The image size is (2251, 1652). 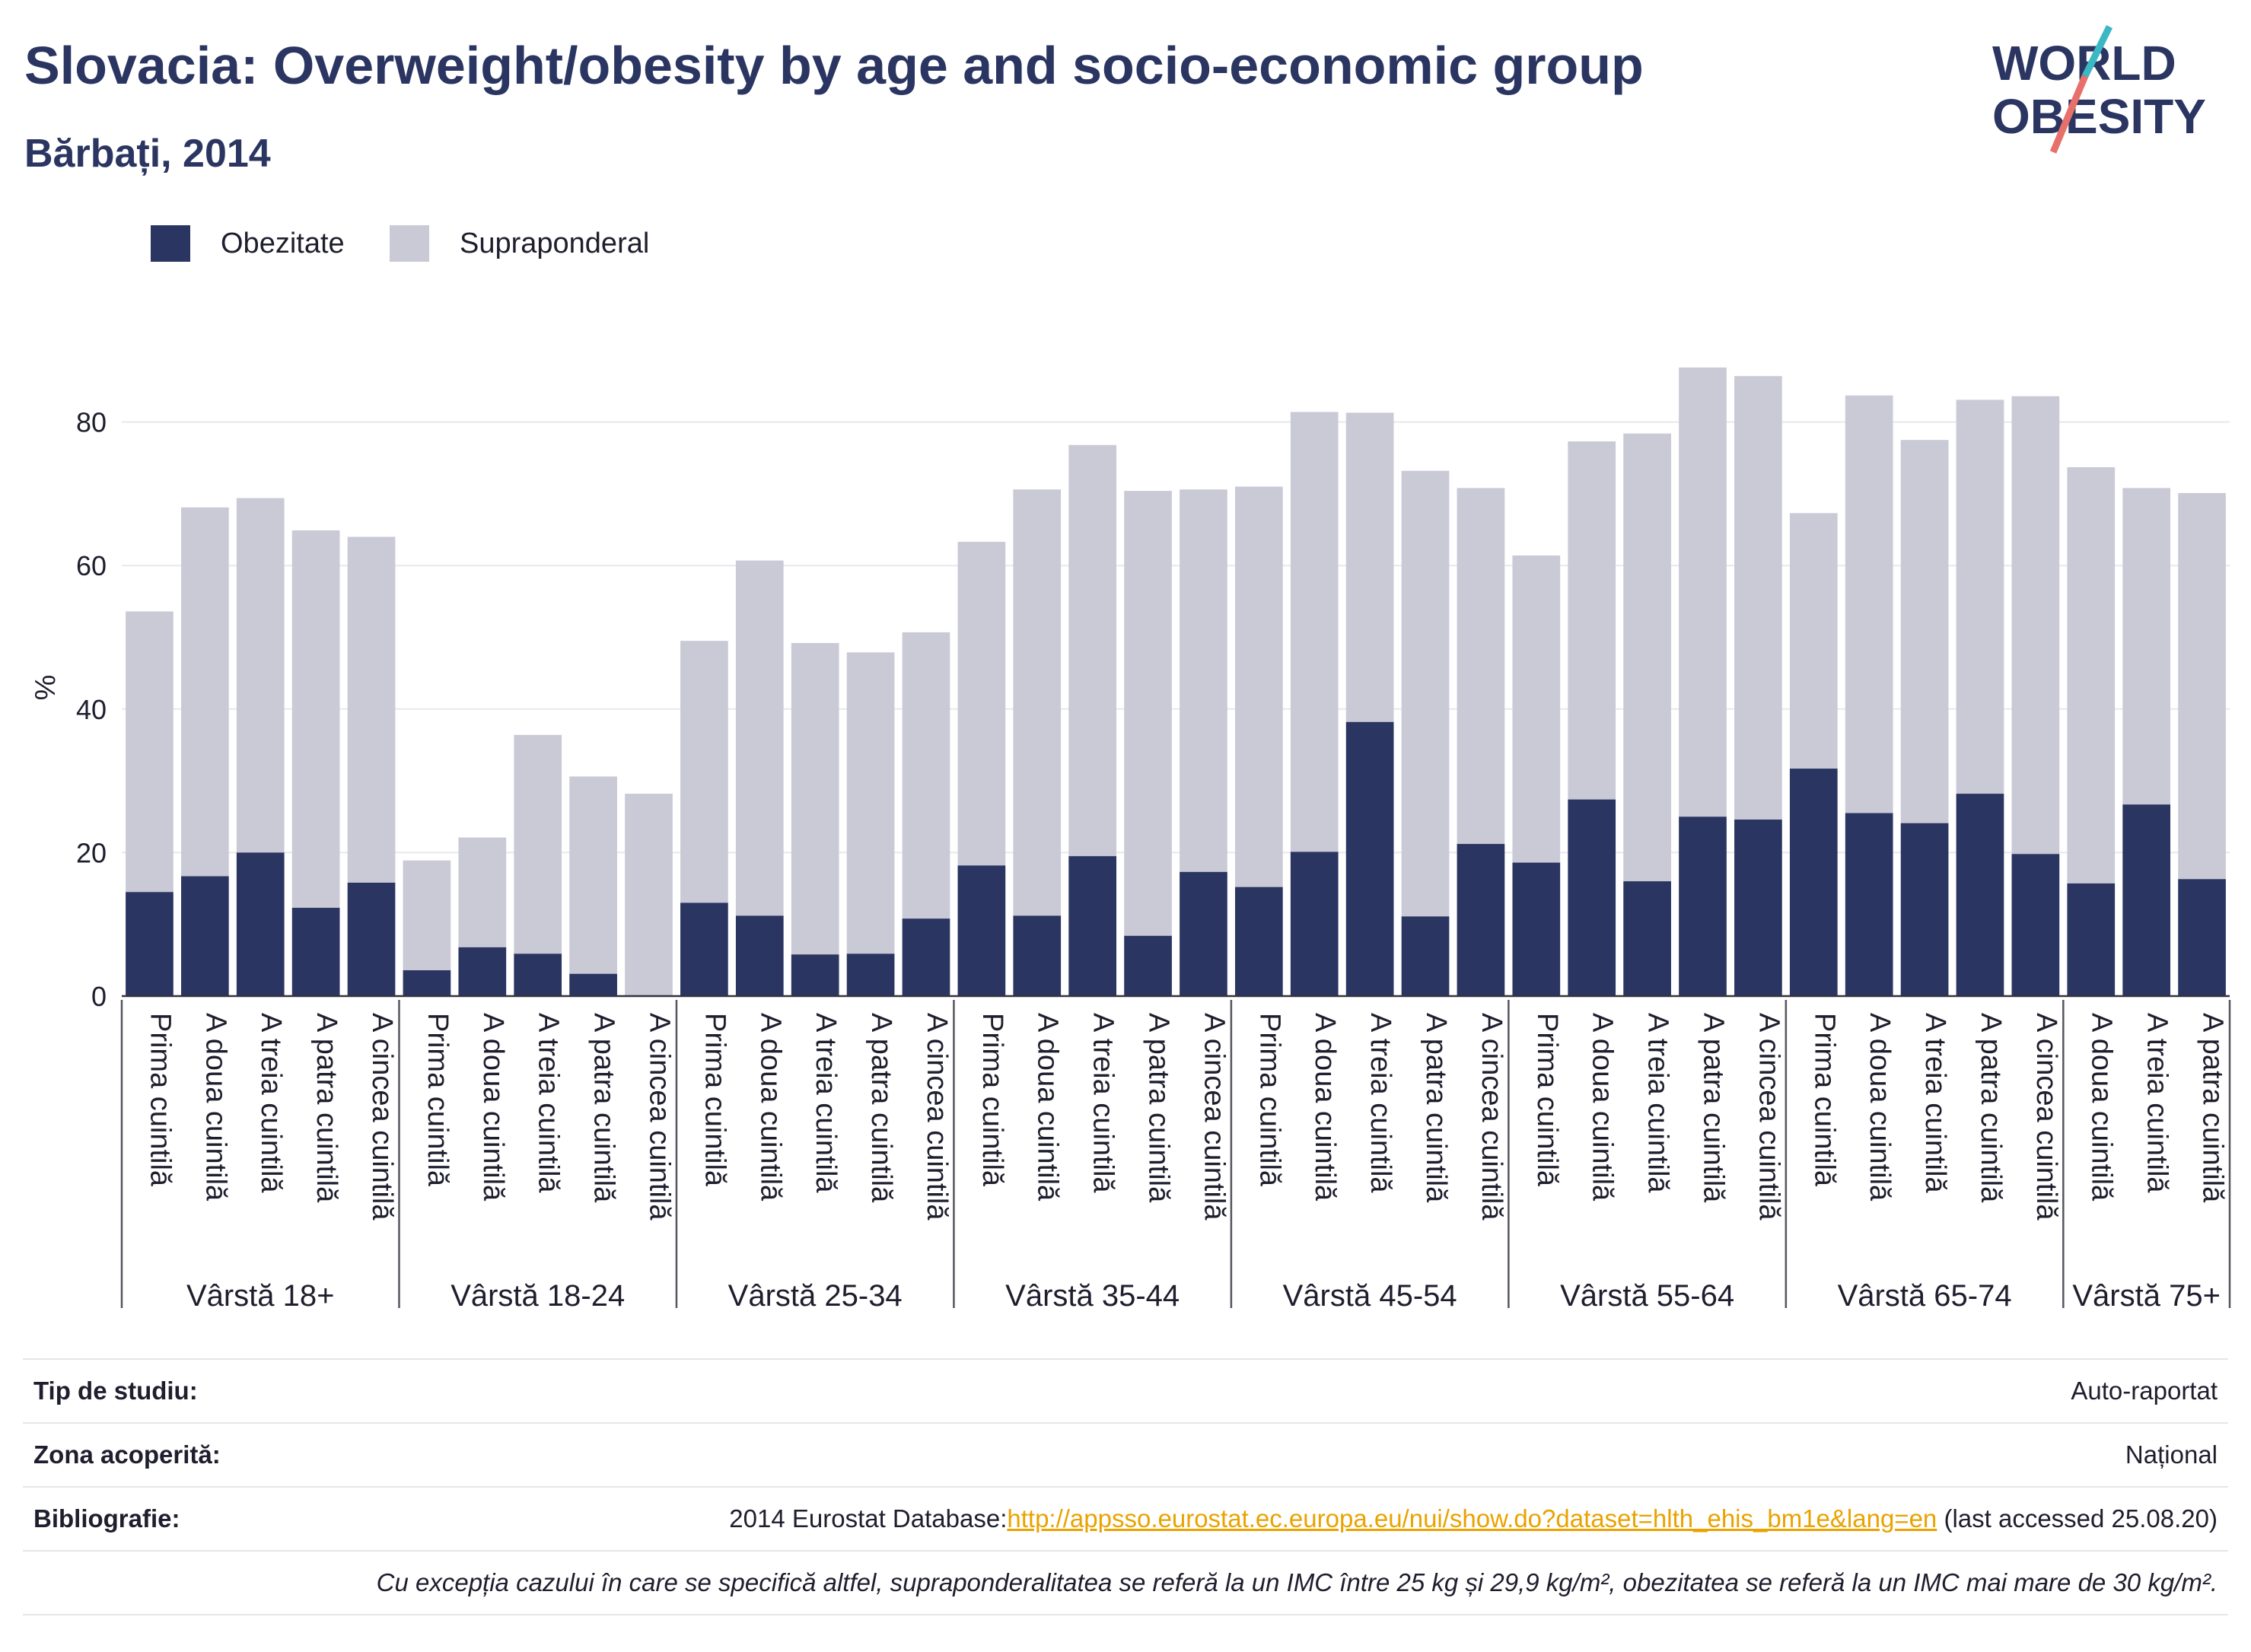 What do you see at coordinates (2099, 116) in the screenshot?
I see `logo-line2: OBESITY` at bounding box center [2099, 116].